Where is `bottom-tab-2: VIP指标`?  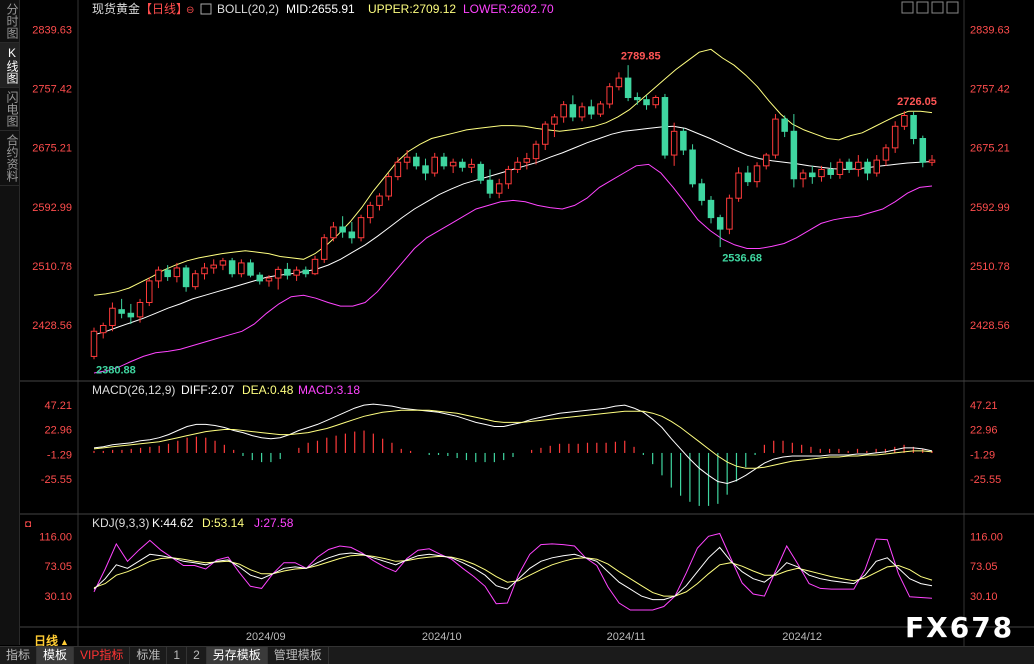
bottom-tab-2: VIP指标 is located at coordinates (102, 655).